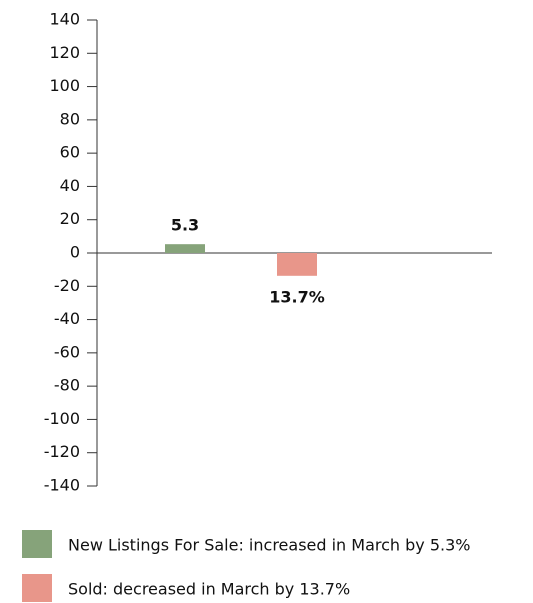 The width and height of the screenshot is (533, 603). What do you see at coordinates (70, 185) in the screenshot?
I see `y-tick-label: 40` at bounding box center [70, 185].